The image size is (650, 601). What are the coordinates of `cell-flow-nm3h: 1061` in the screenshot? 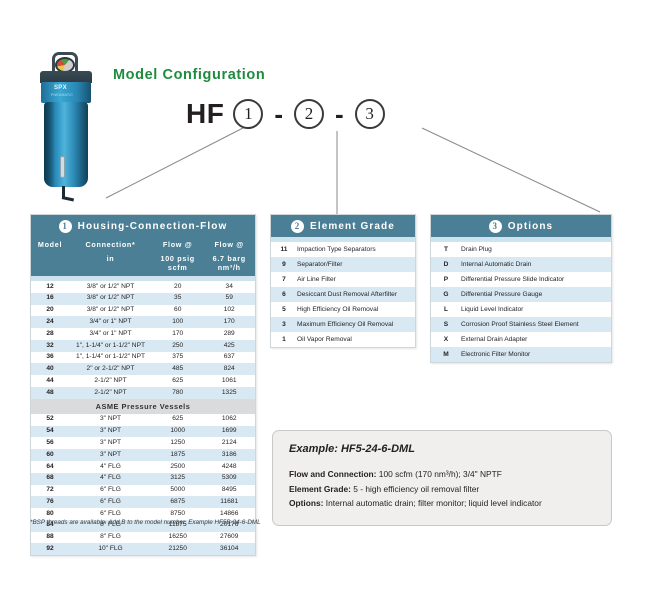 It's located at (229, 380).